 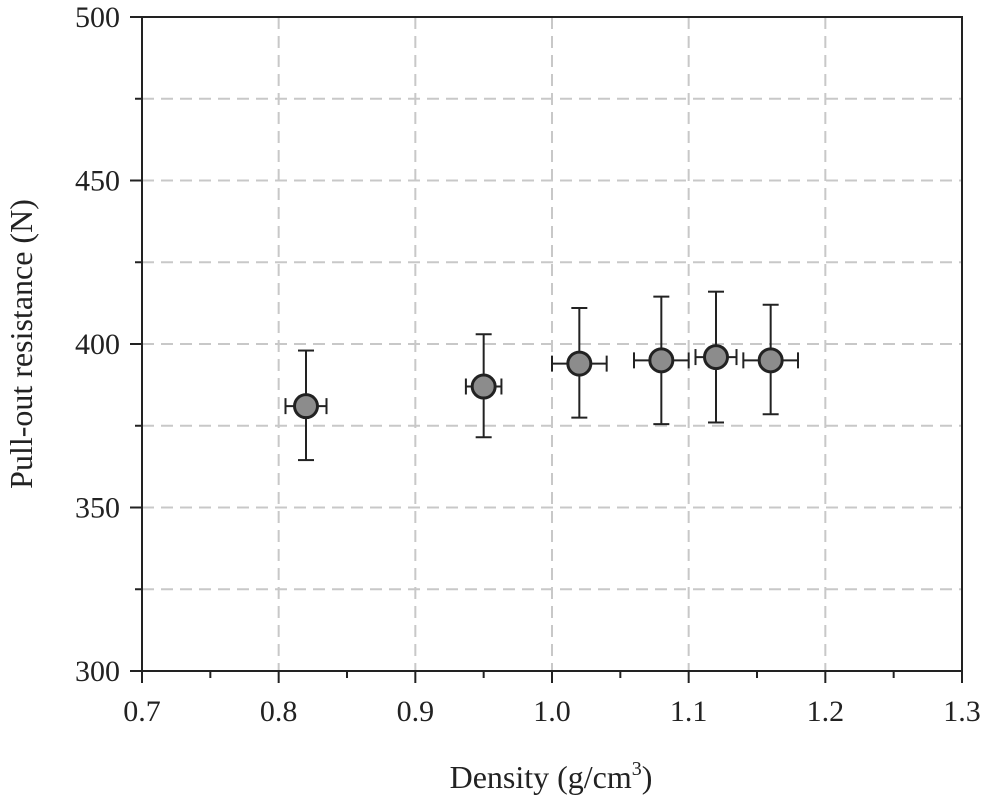 What do you see at coordinates (637, 769) in the screenshot?
I see `x-axis-title-superscript: 3` at bounding box center [637, 769].